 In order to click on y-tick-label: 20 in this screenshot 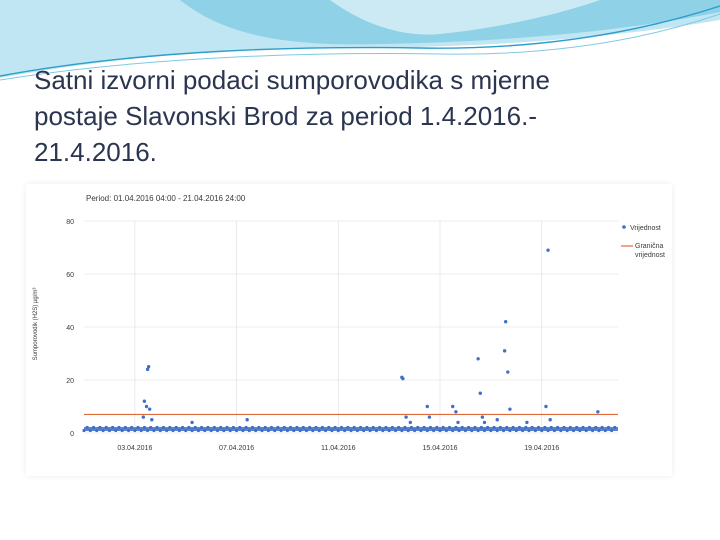, I will do `click(70, 381)`.